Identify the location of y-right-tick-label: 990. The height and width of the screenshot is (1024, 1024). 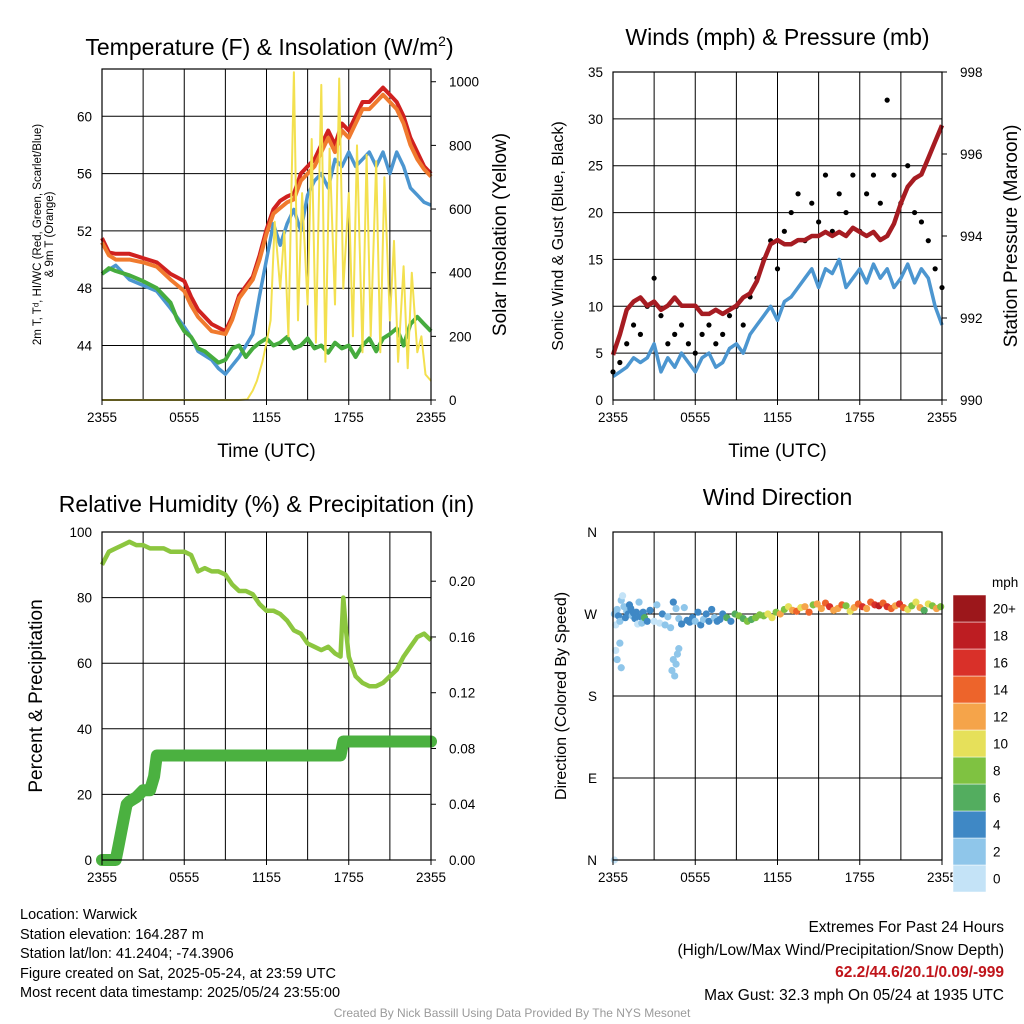
(971, 400).